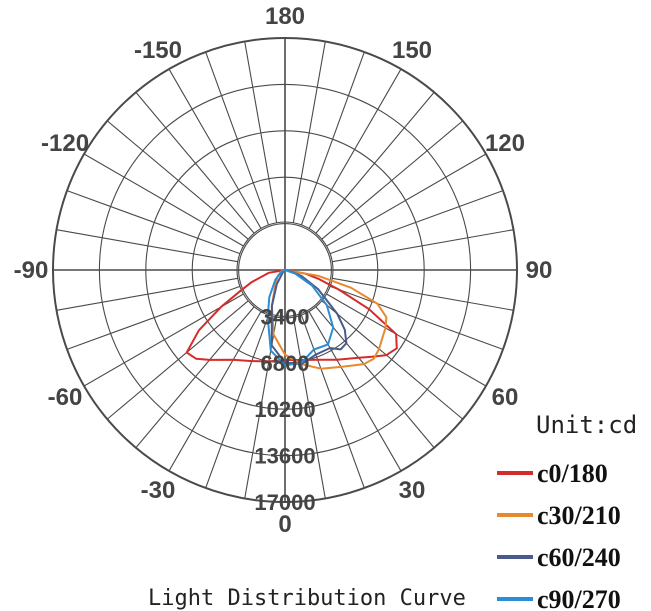 Image resolution: width=651 pixels, height=611 pixels. Describe the element at coordinates (559, 535) in the screenshot. I see `legend: c0/180 c30/210 c60/240 c90/270` at that location.